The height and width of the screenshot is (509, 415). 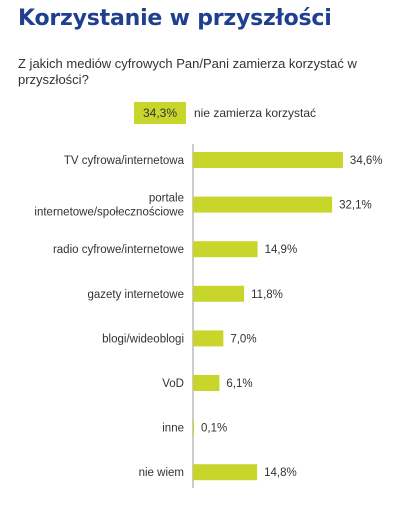 I want to click on callout-label: nie zamierza korzystać, so click(x=255, y=113).